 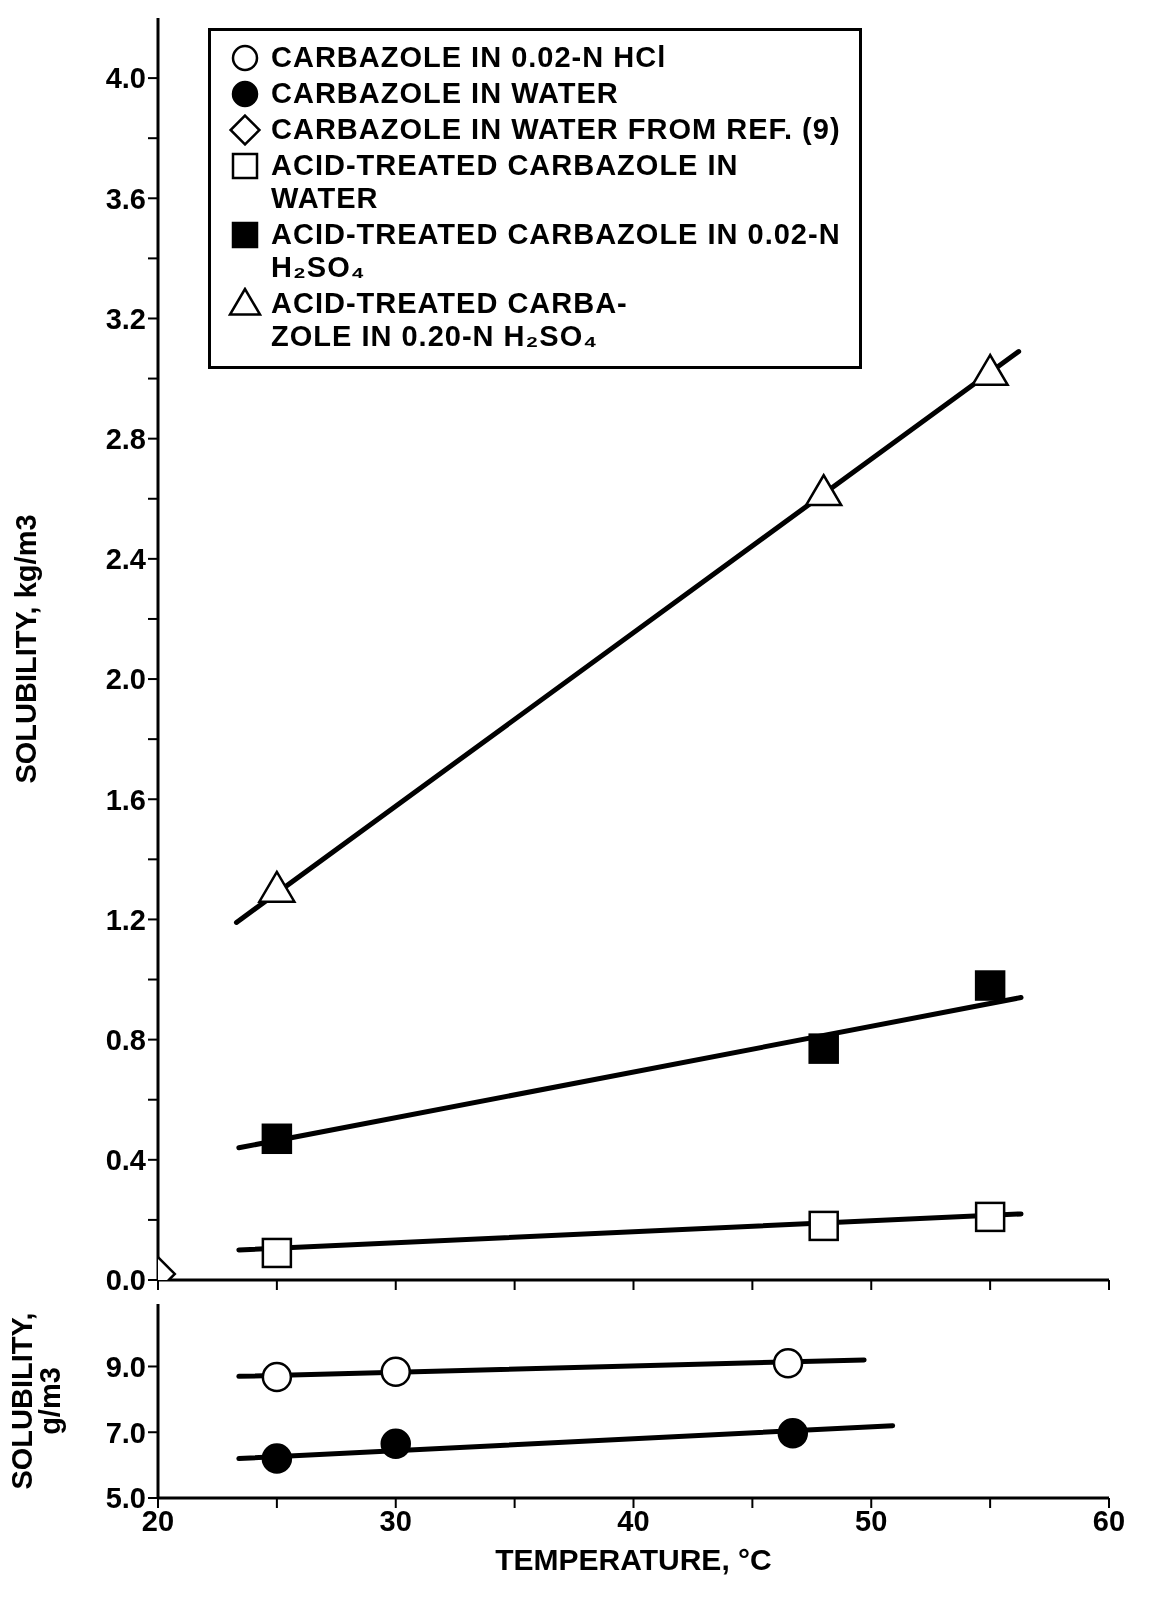 I want to click on legend-label: ACID-TREATED CARBAZOLE IN WATER, so click(x=505, y=182).